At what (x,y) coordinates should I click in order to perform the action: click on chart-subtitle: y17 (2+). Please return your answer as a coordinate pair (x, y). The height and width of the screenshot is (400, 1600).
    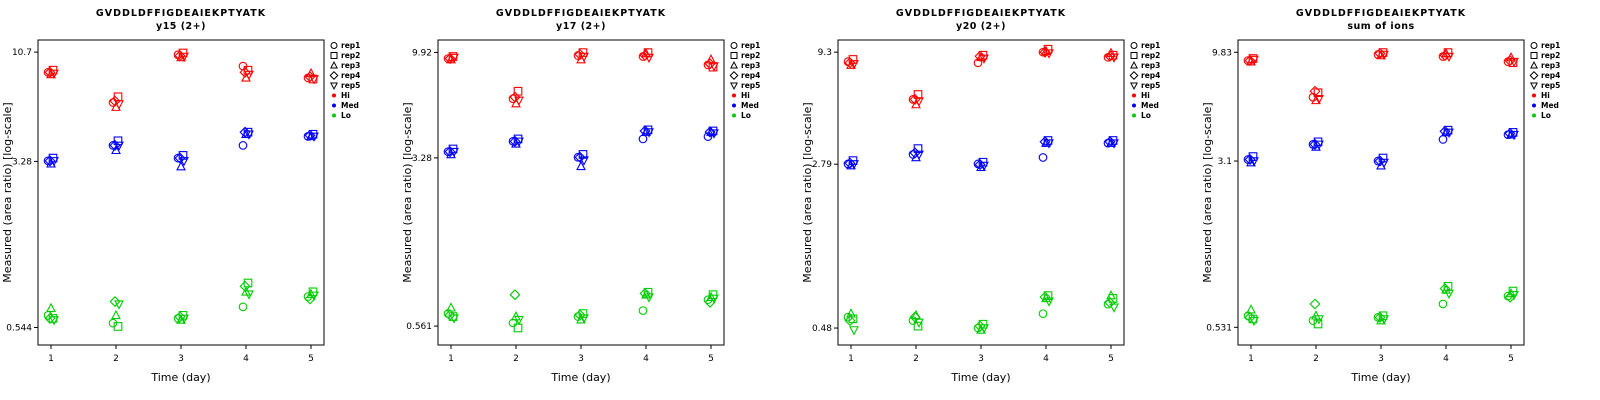
    Looking at the image, I should click on (581, 26).